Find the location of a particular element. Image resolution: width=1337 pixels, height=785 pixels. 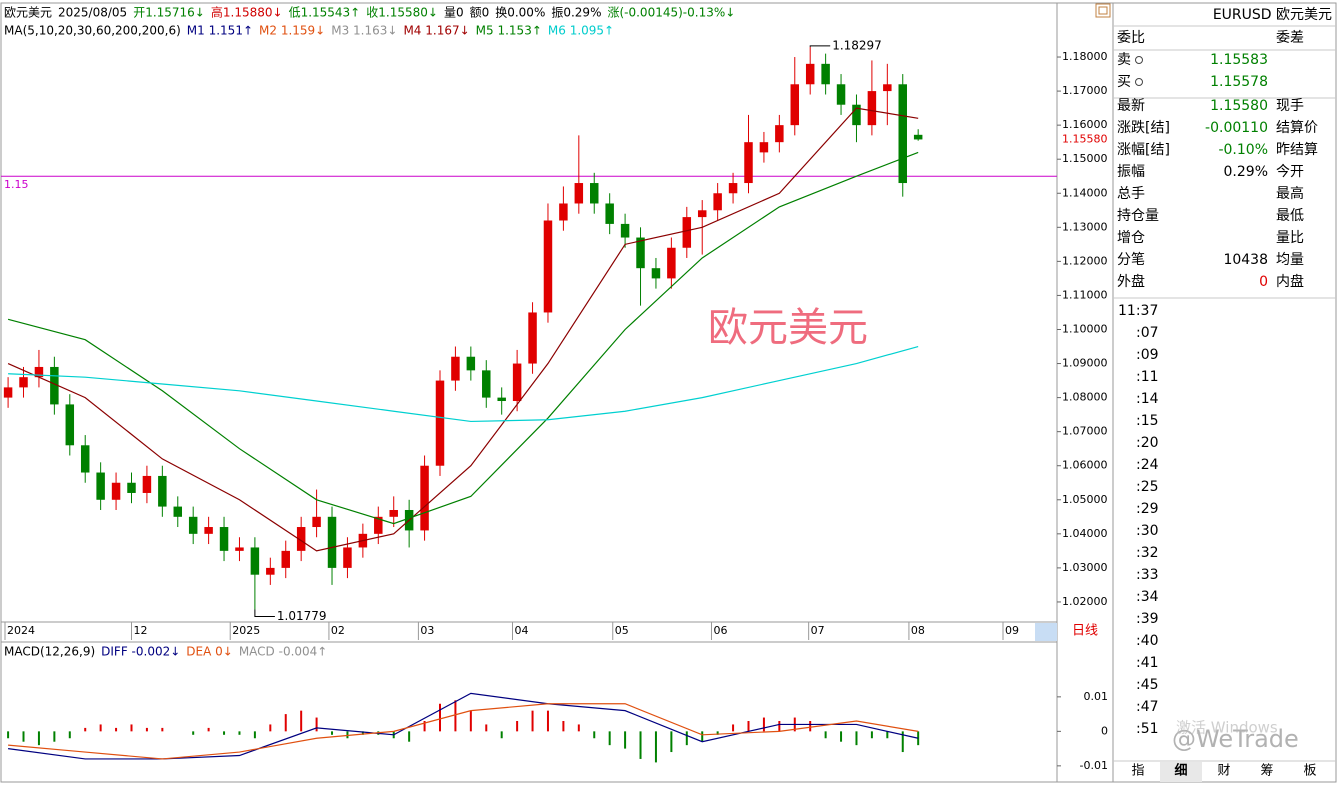

x-tick-label: 2025 is located at coordinates (246, 630).